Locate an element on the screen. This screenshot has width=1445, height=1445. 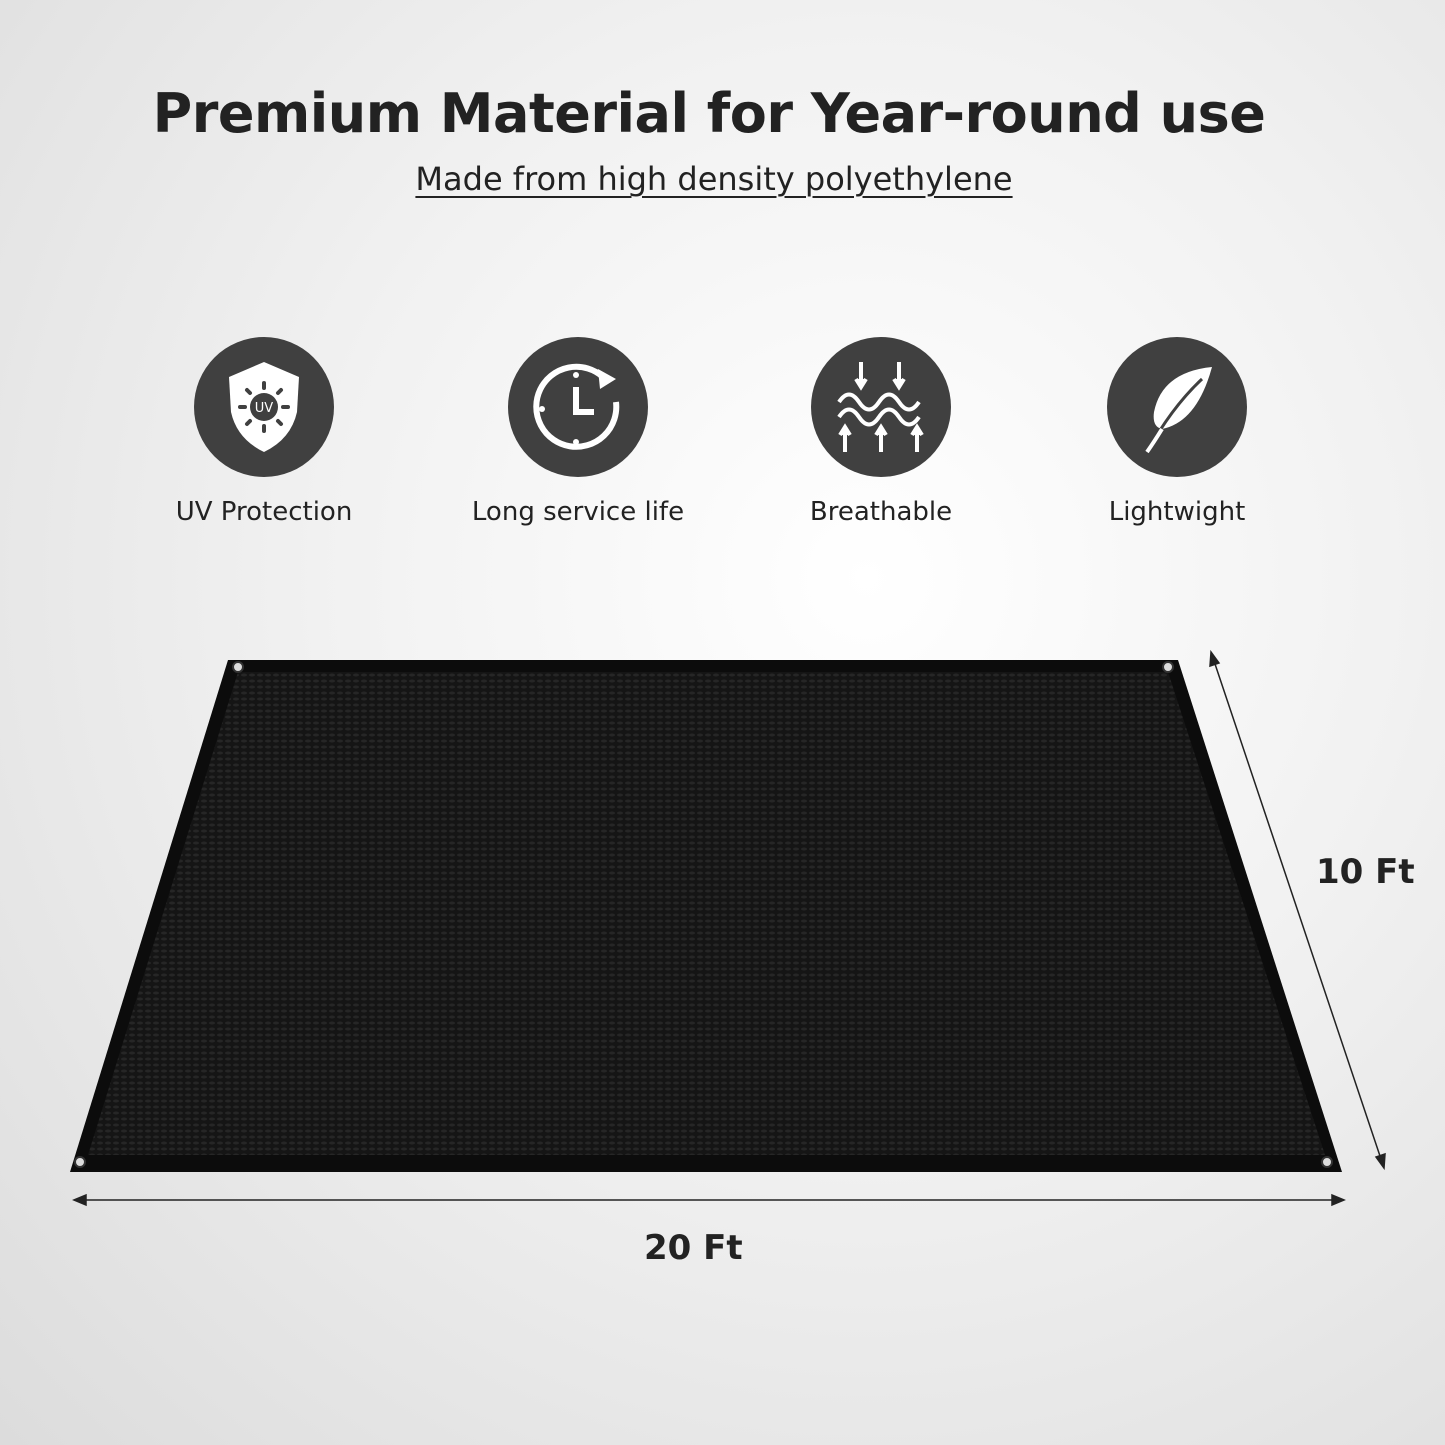
height-label: 10 Ft is located at coordinates (1365, 872).